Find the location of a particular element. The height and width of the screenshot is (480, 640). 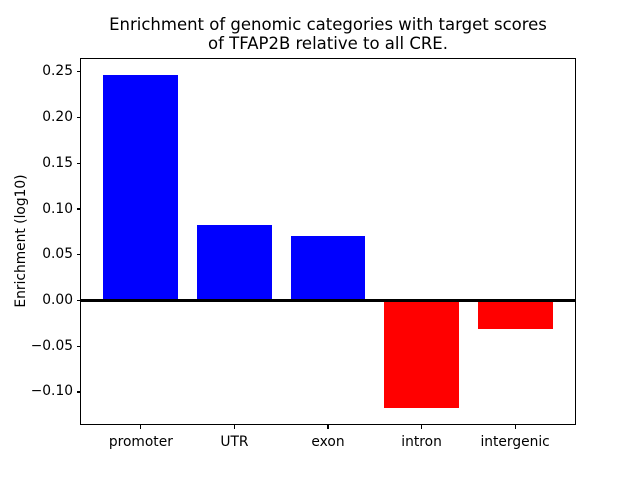

bar-intron is located at coordinates (421, 354).